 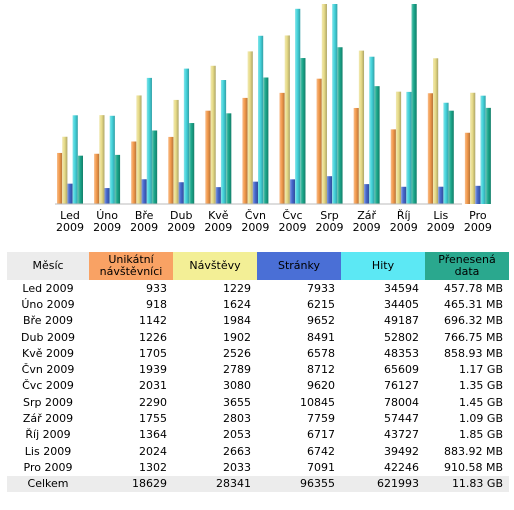 I want to click on x-tick-label-month: Bře, so click(x=144, y=215).